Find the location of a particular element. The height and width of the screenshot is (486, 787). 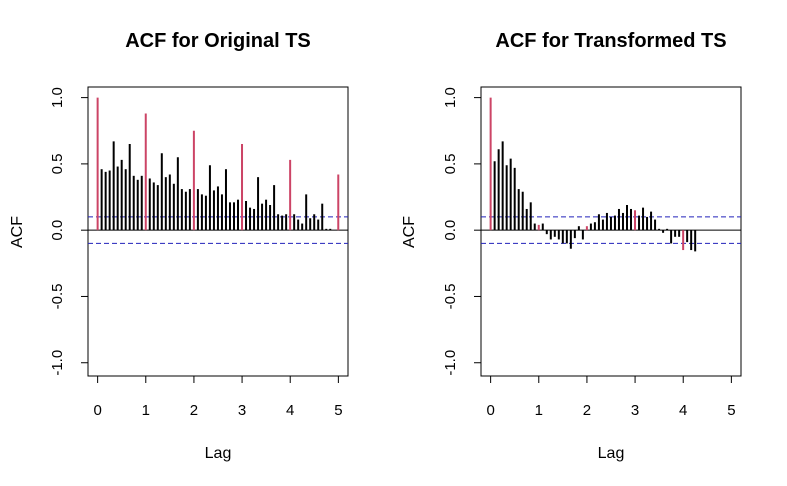

panel-1-x-axis-label: Lag is located at coordinates (218, 453).